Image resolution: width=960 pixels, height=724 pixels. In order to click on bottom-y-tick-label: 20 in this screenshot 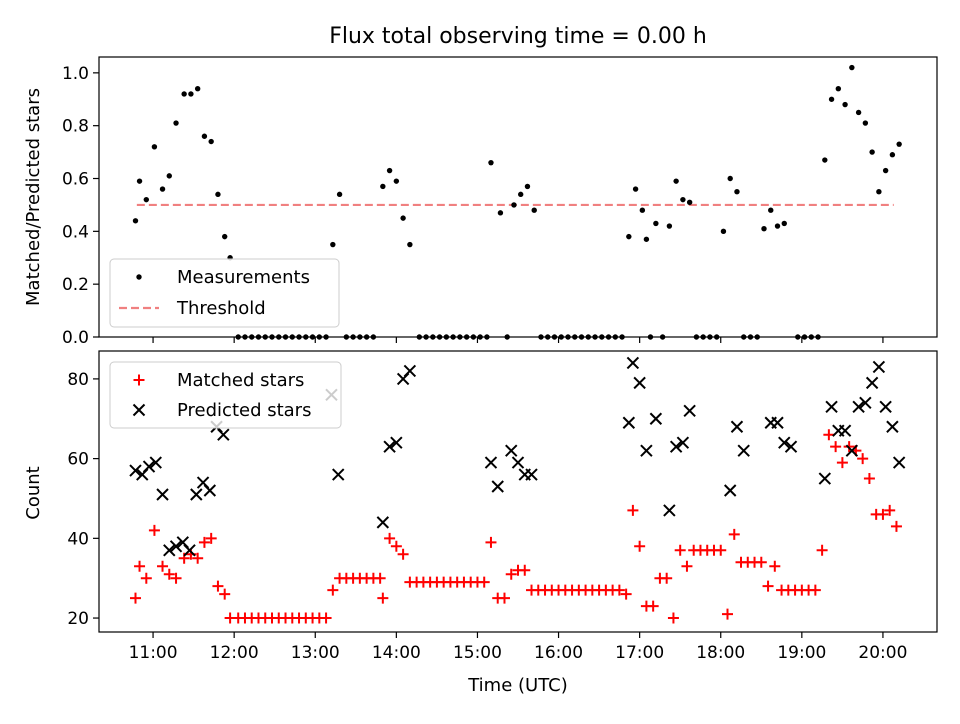, I will do `click(78, 619)`.